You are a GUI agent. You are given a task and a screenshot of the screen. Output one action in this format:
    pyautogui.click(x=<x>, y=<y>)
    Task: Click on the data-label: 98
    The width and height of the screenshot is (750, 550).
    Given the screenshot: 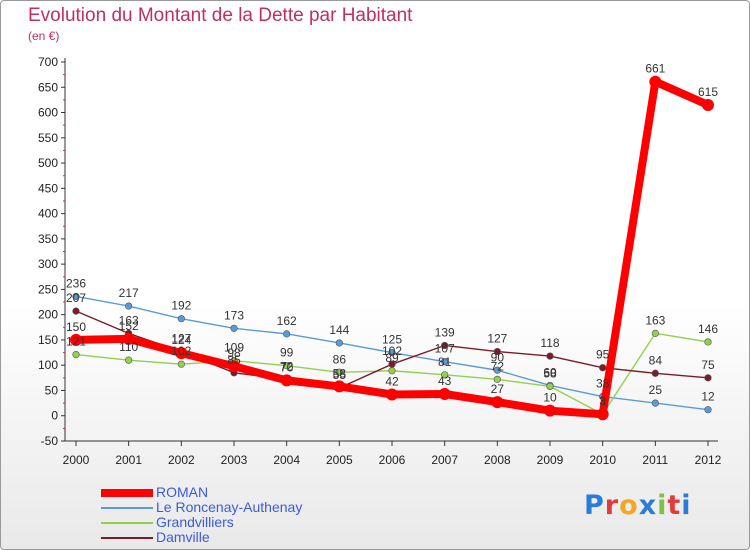 What is the action you would take?
    pyautogui.click(x=234, y=353)
    